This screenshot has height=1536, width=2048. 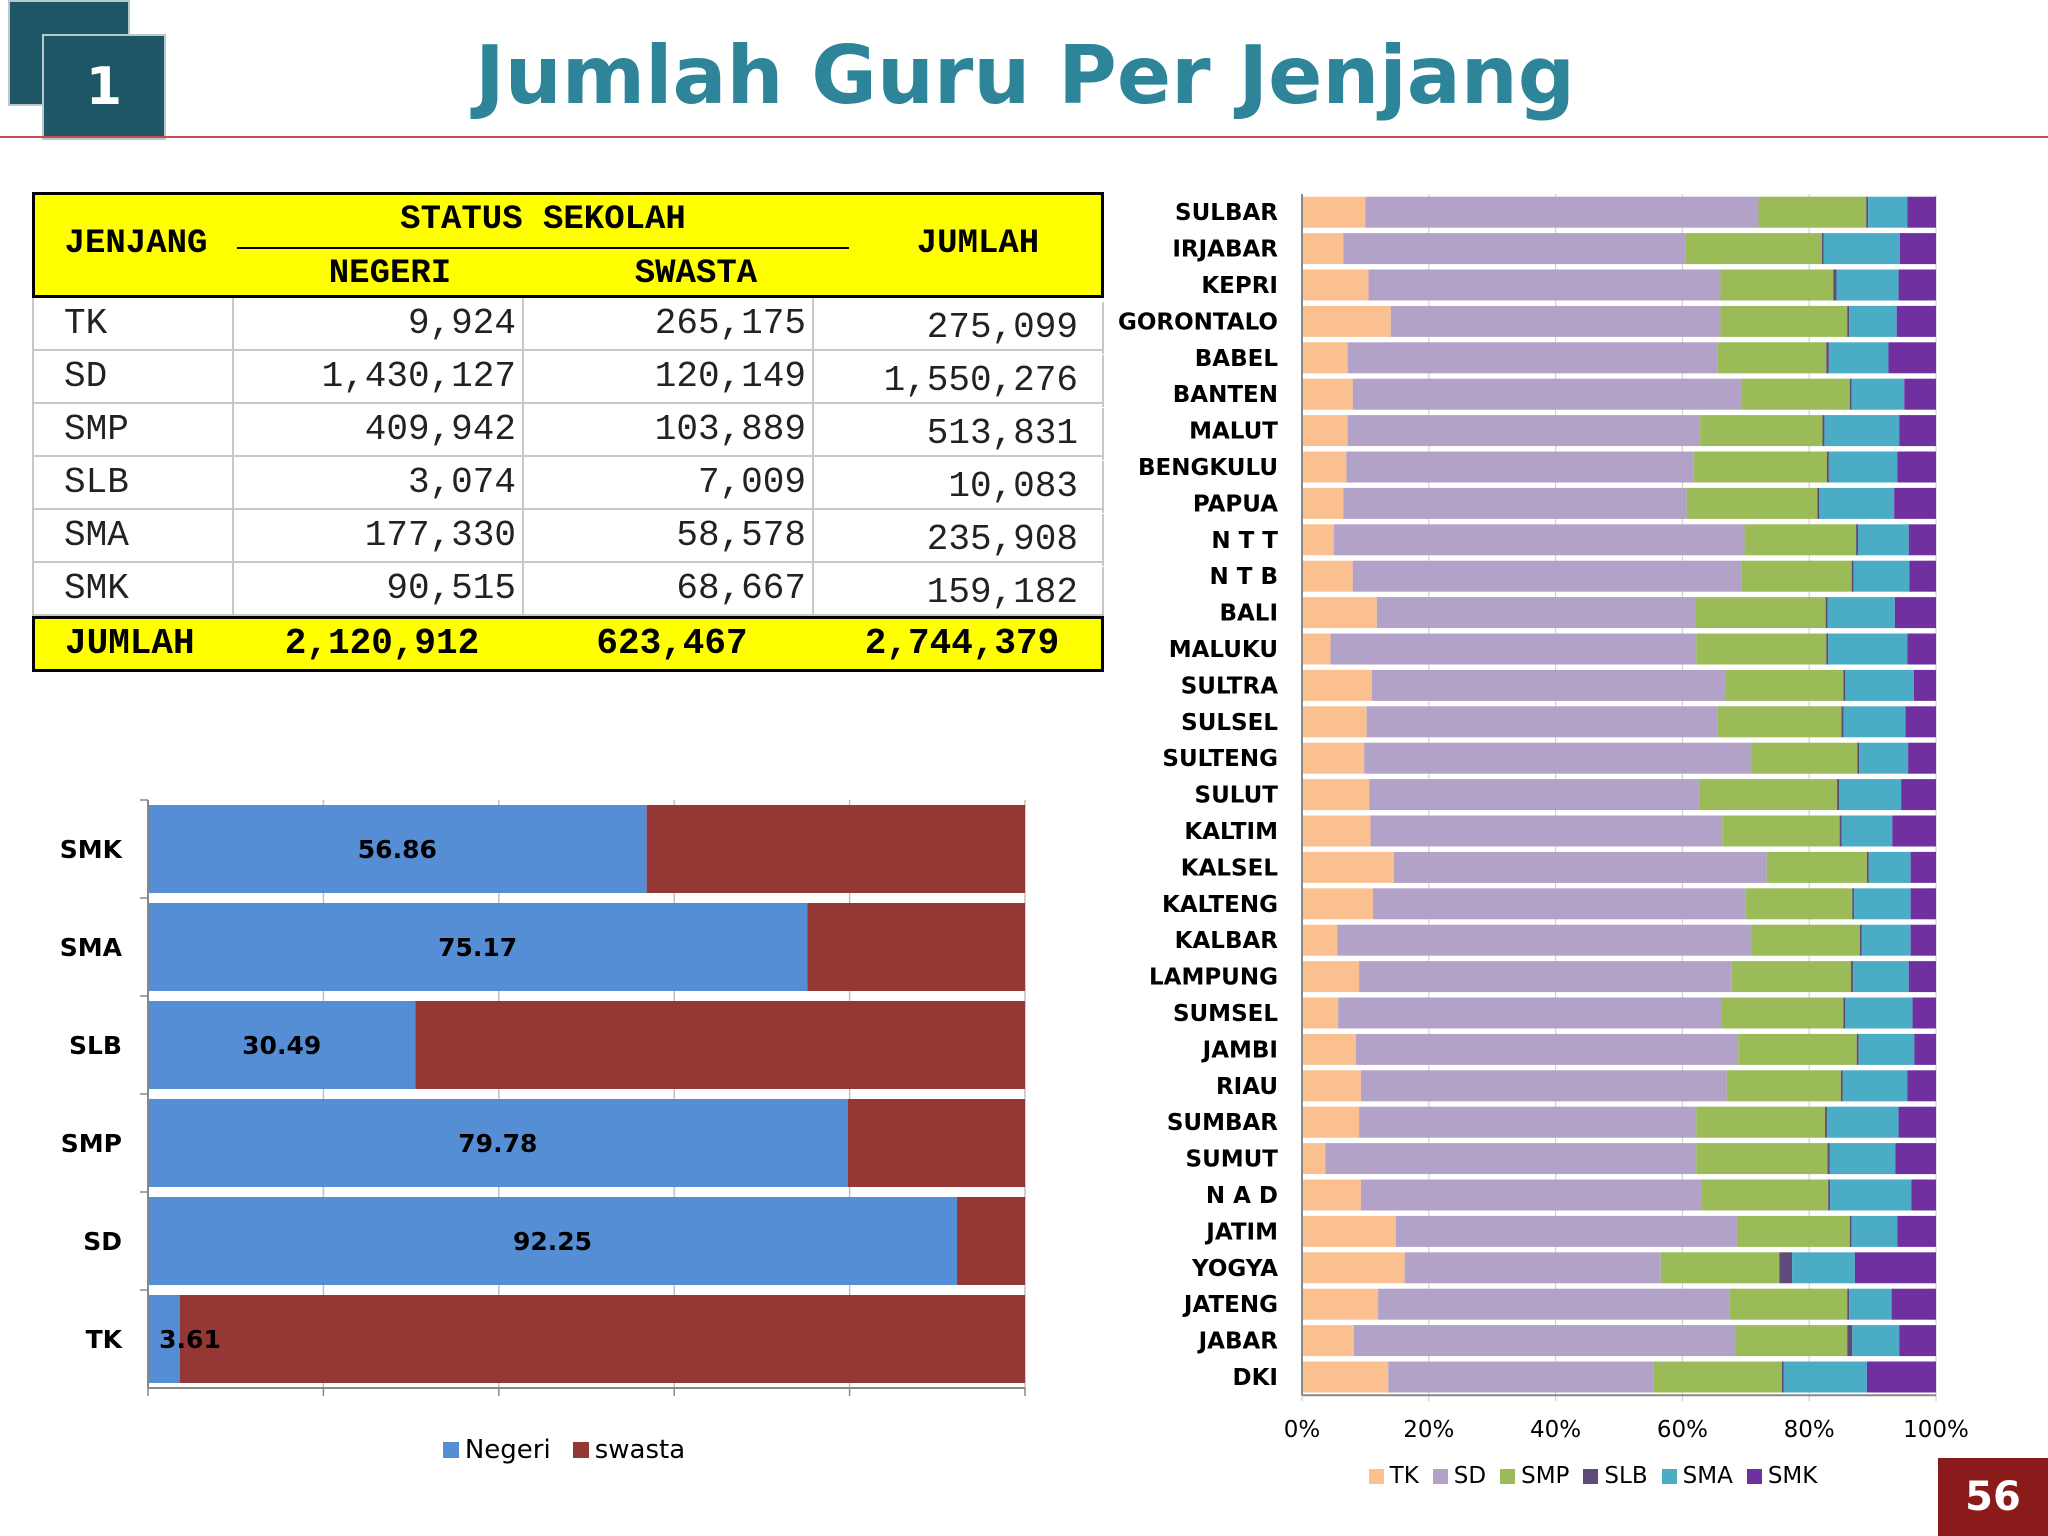 What do you see at coordinates (669, 589) in the screenshot?
I see `cell-swasta: 68,667` at bounding box center [669, 589].